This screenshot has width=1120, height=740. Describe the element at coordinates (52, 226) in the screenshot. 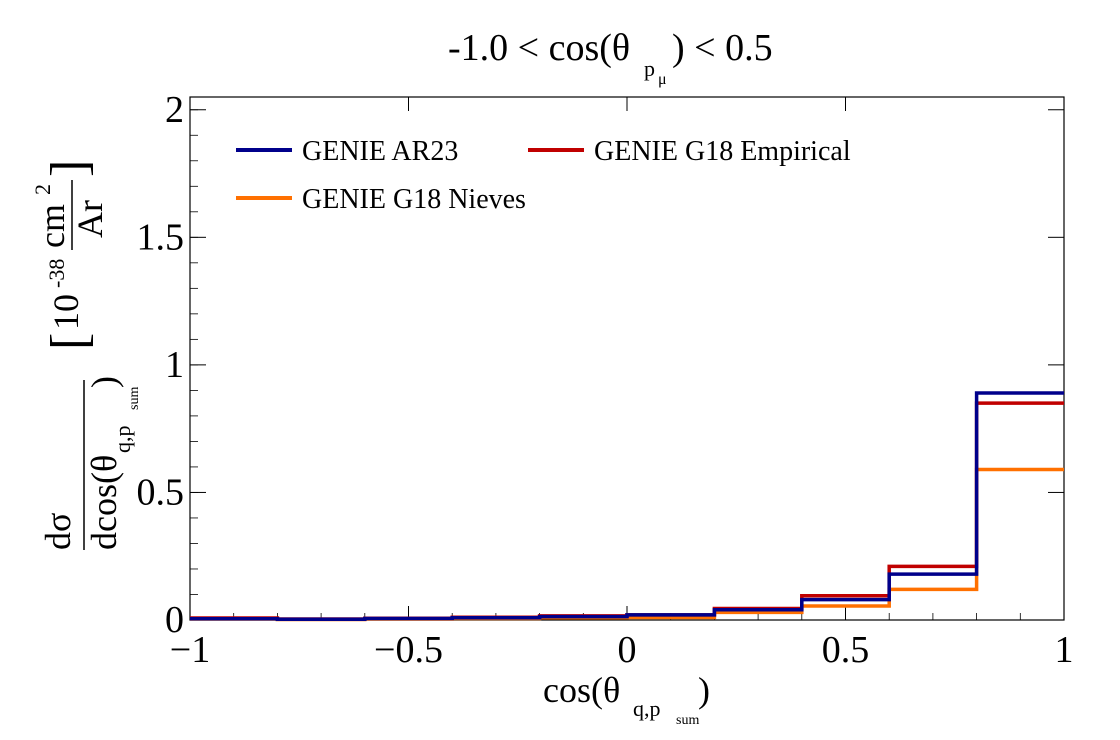

I see `ylabel-unit-num: cm` at that location.